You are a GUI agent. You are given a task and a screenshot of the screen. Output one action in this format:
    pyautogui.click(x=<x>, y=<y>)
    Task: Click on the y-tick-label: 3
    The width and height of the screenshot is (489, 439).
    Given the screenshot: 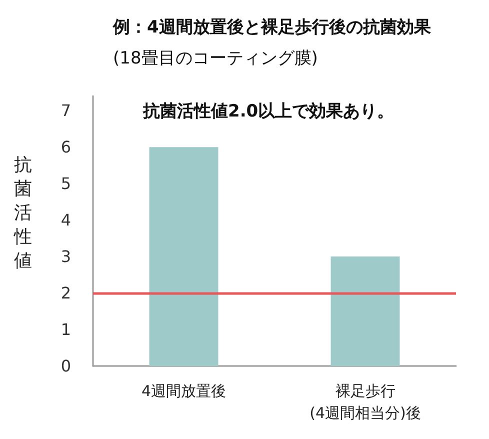 What is the action you would take?
    pyautogui.click(x=65, y=256)
    